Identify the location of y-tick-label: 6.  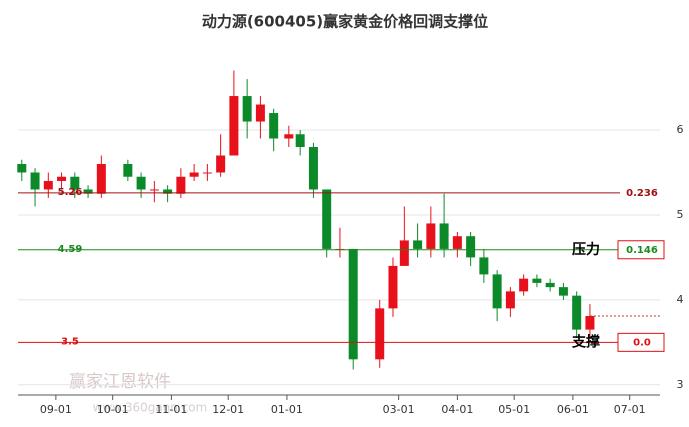
(680, 129).